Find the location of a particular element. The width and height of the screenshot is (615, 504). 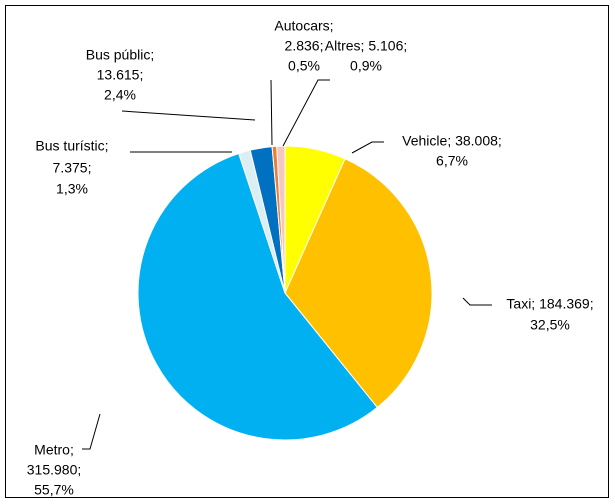

data-label: 2.836; is located at coordinates (304, 46).